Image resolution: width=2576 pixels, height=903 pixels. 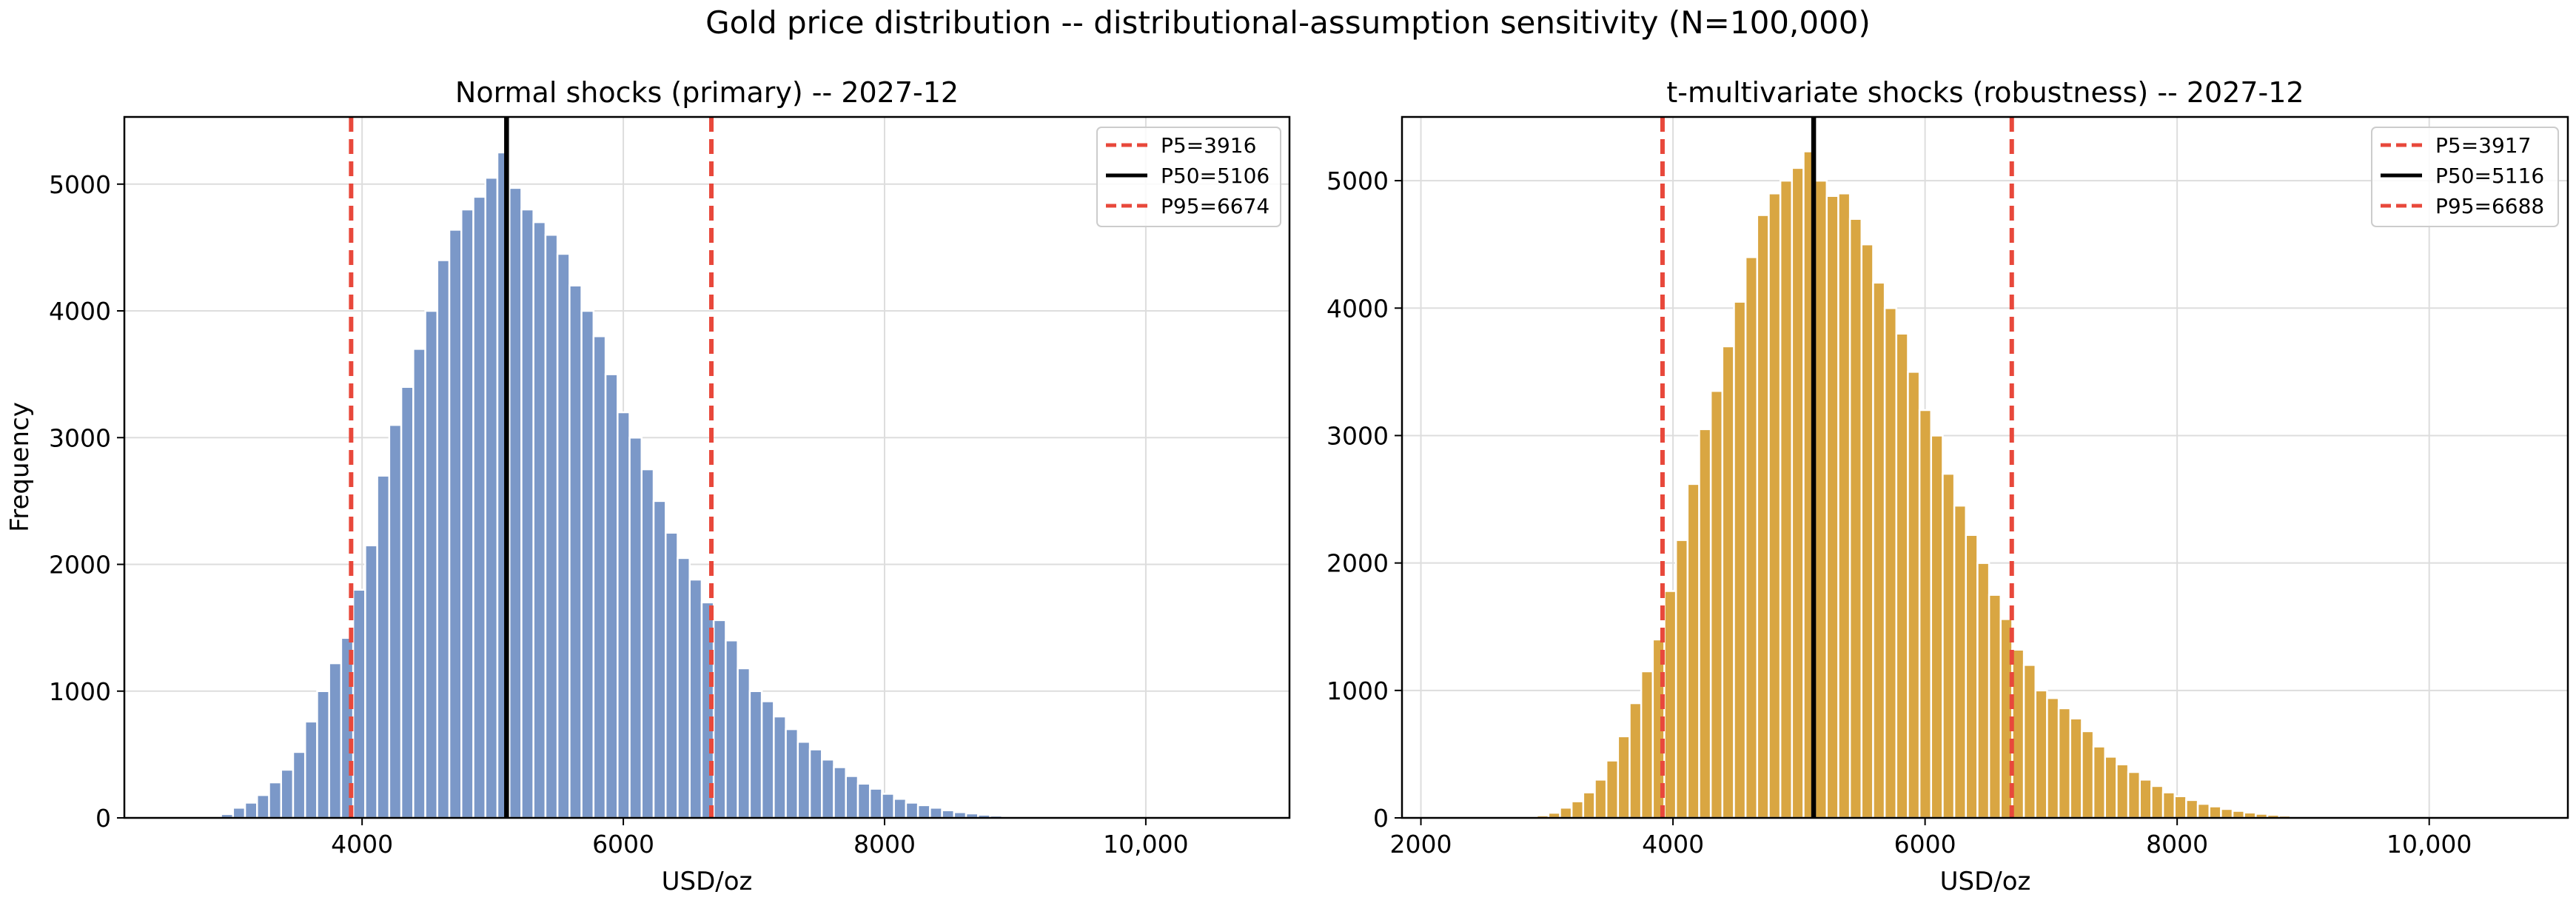 I want to click on legend-label-p95: P95=6674, so click(x=1215, y=206).